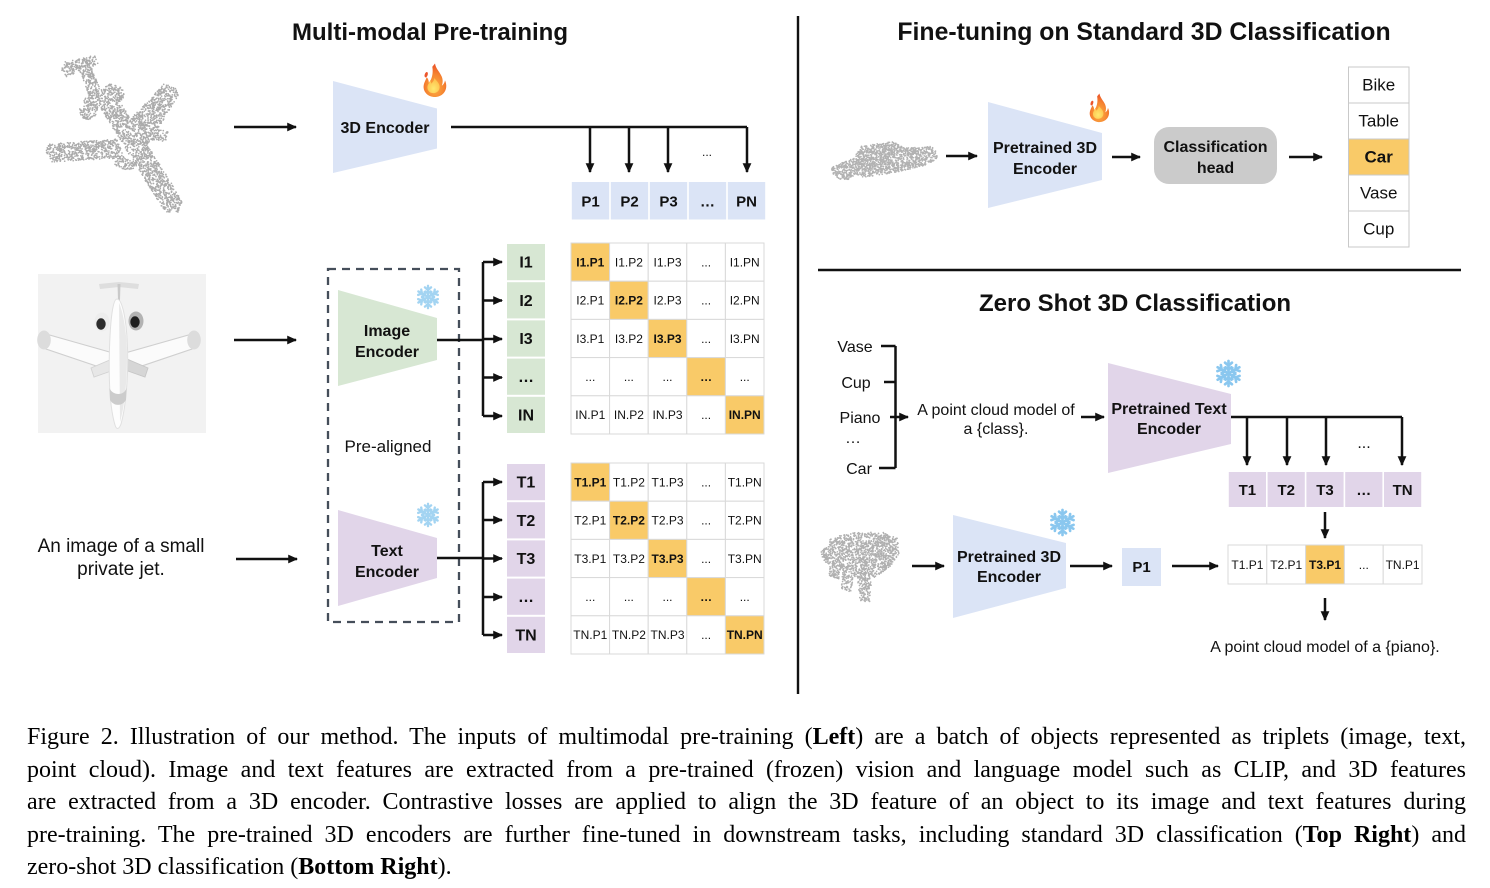  What do you see at coordinates (387, 331) in the screenshot?
I see `svg-text: Image` at bounding box center [387, 331].